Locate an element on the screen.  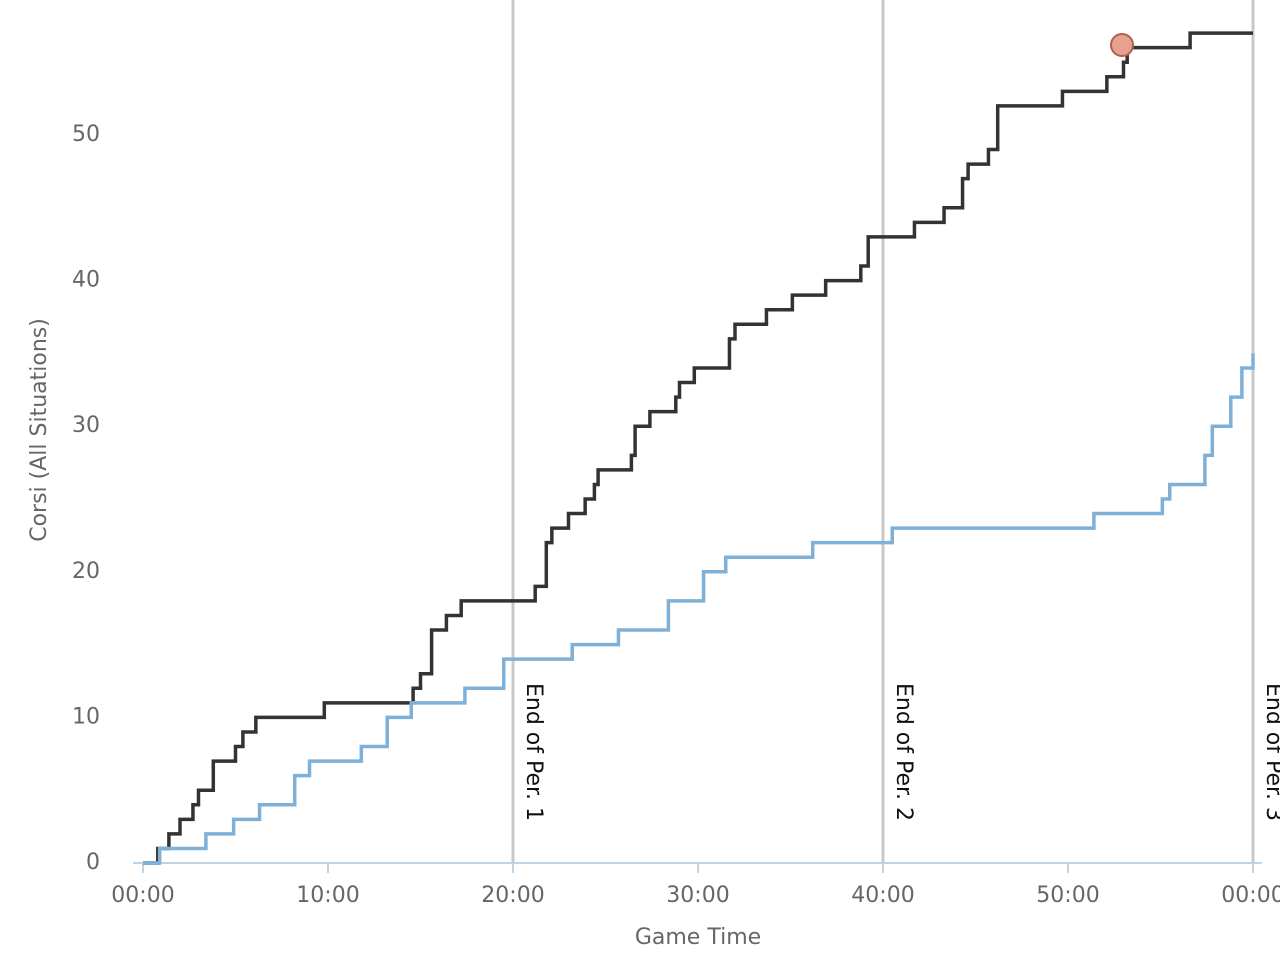
x-tick-label: 40:00 is located at coordinates (882, 895).